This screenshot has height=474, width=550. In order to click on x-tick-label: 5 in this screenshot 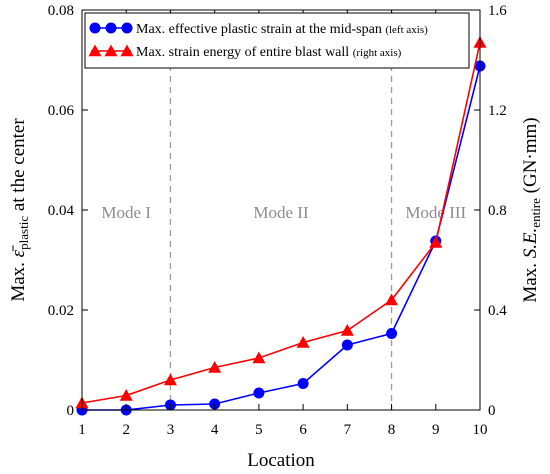, I will do `click(259, 430)`.